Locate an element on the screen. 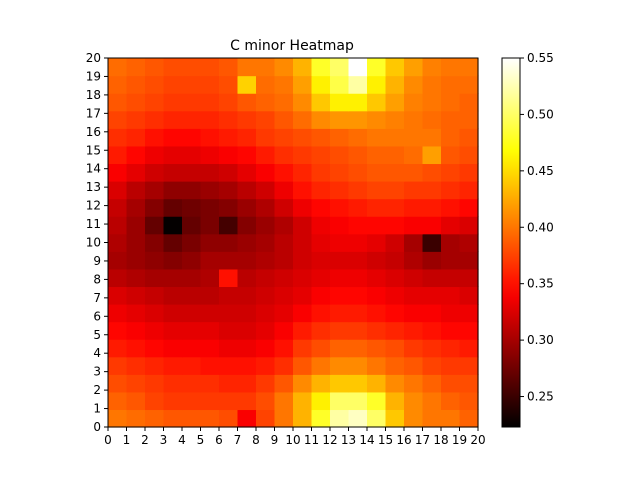  y-tick-label: 18 is located at coordinates (93, 95).